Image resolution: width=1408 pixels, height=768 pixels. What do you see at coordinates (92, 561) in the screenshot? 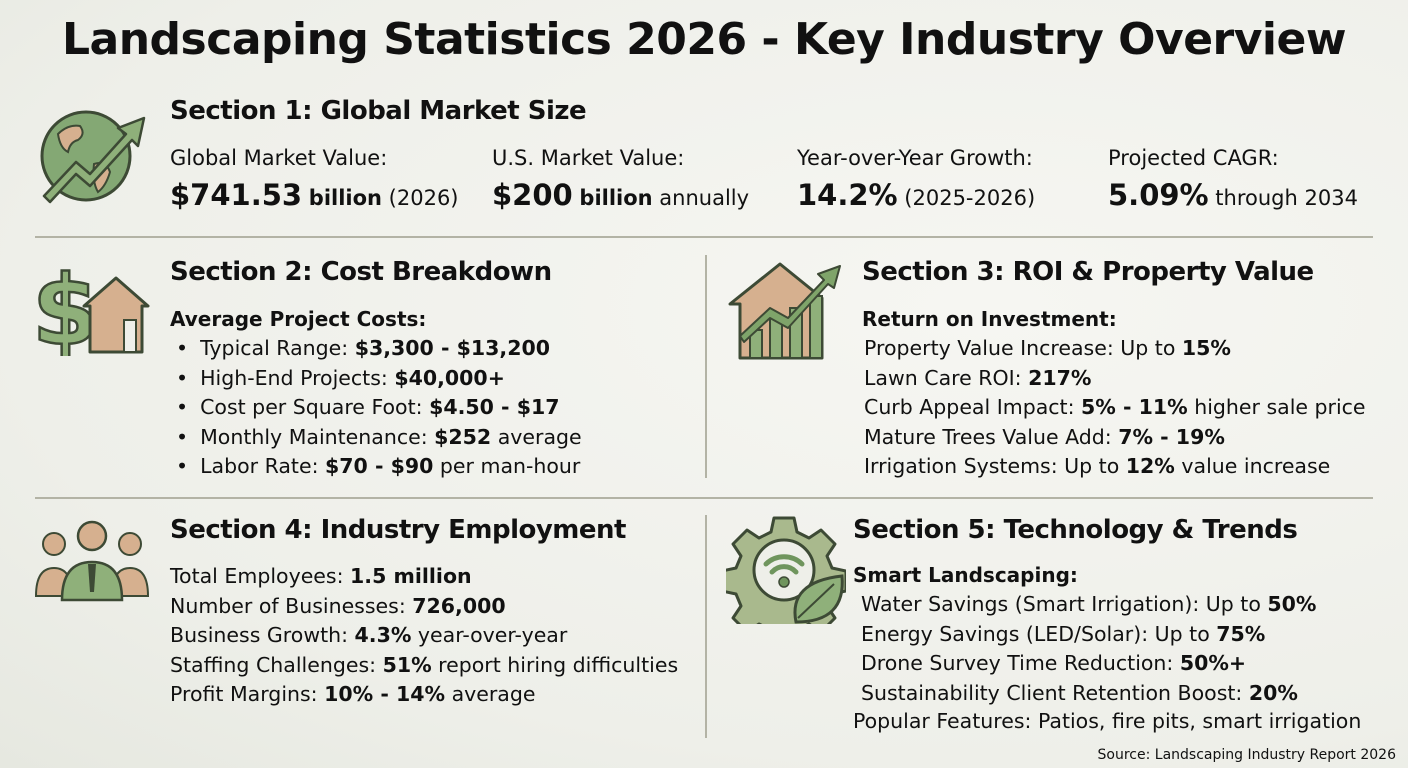
I see `people-group-icon` at bounding box center [92, 561].